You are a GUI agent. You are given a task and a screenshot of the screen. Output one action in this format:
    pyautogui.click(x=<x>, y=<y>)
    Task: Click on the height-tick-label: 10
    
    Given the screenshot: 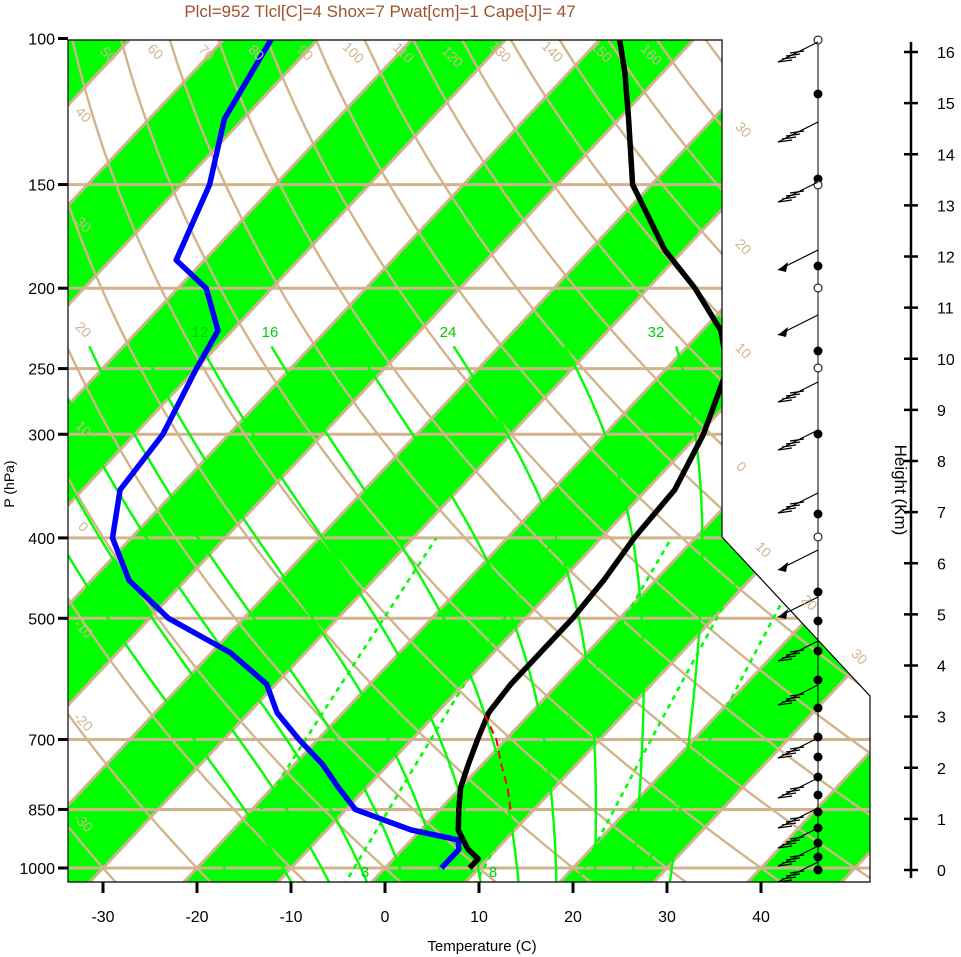 What is the action you would take?
    pyautogui.click(x=946, y=360)
    